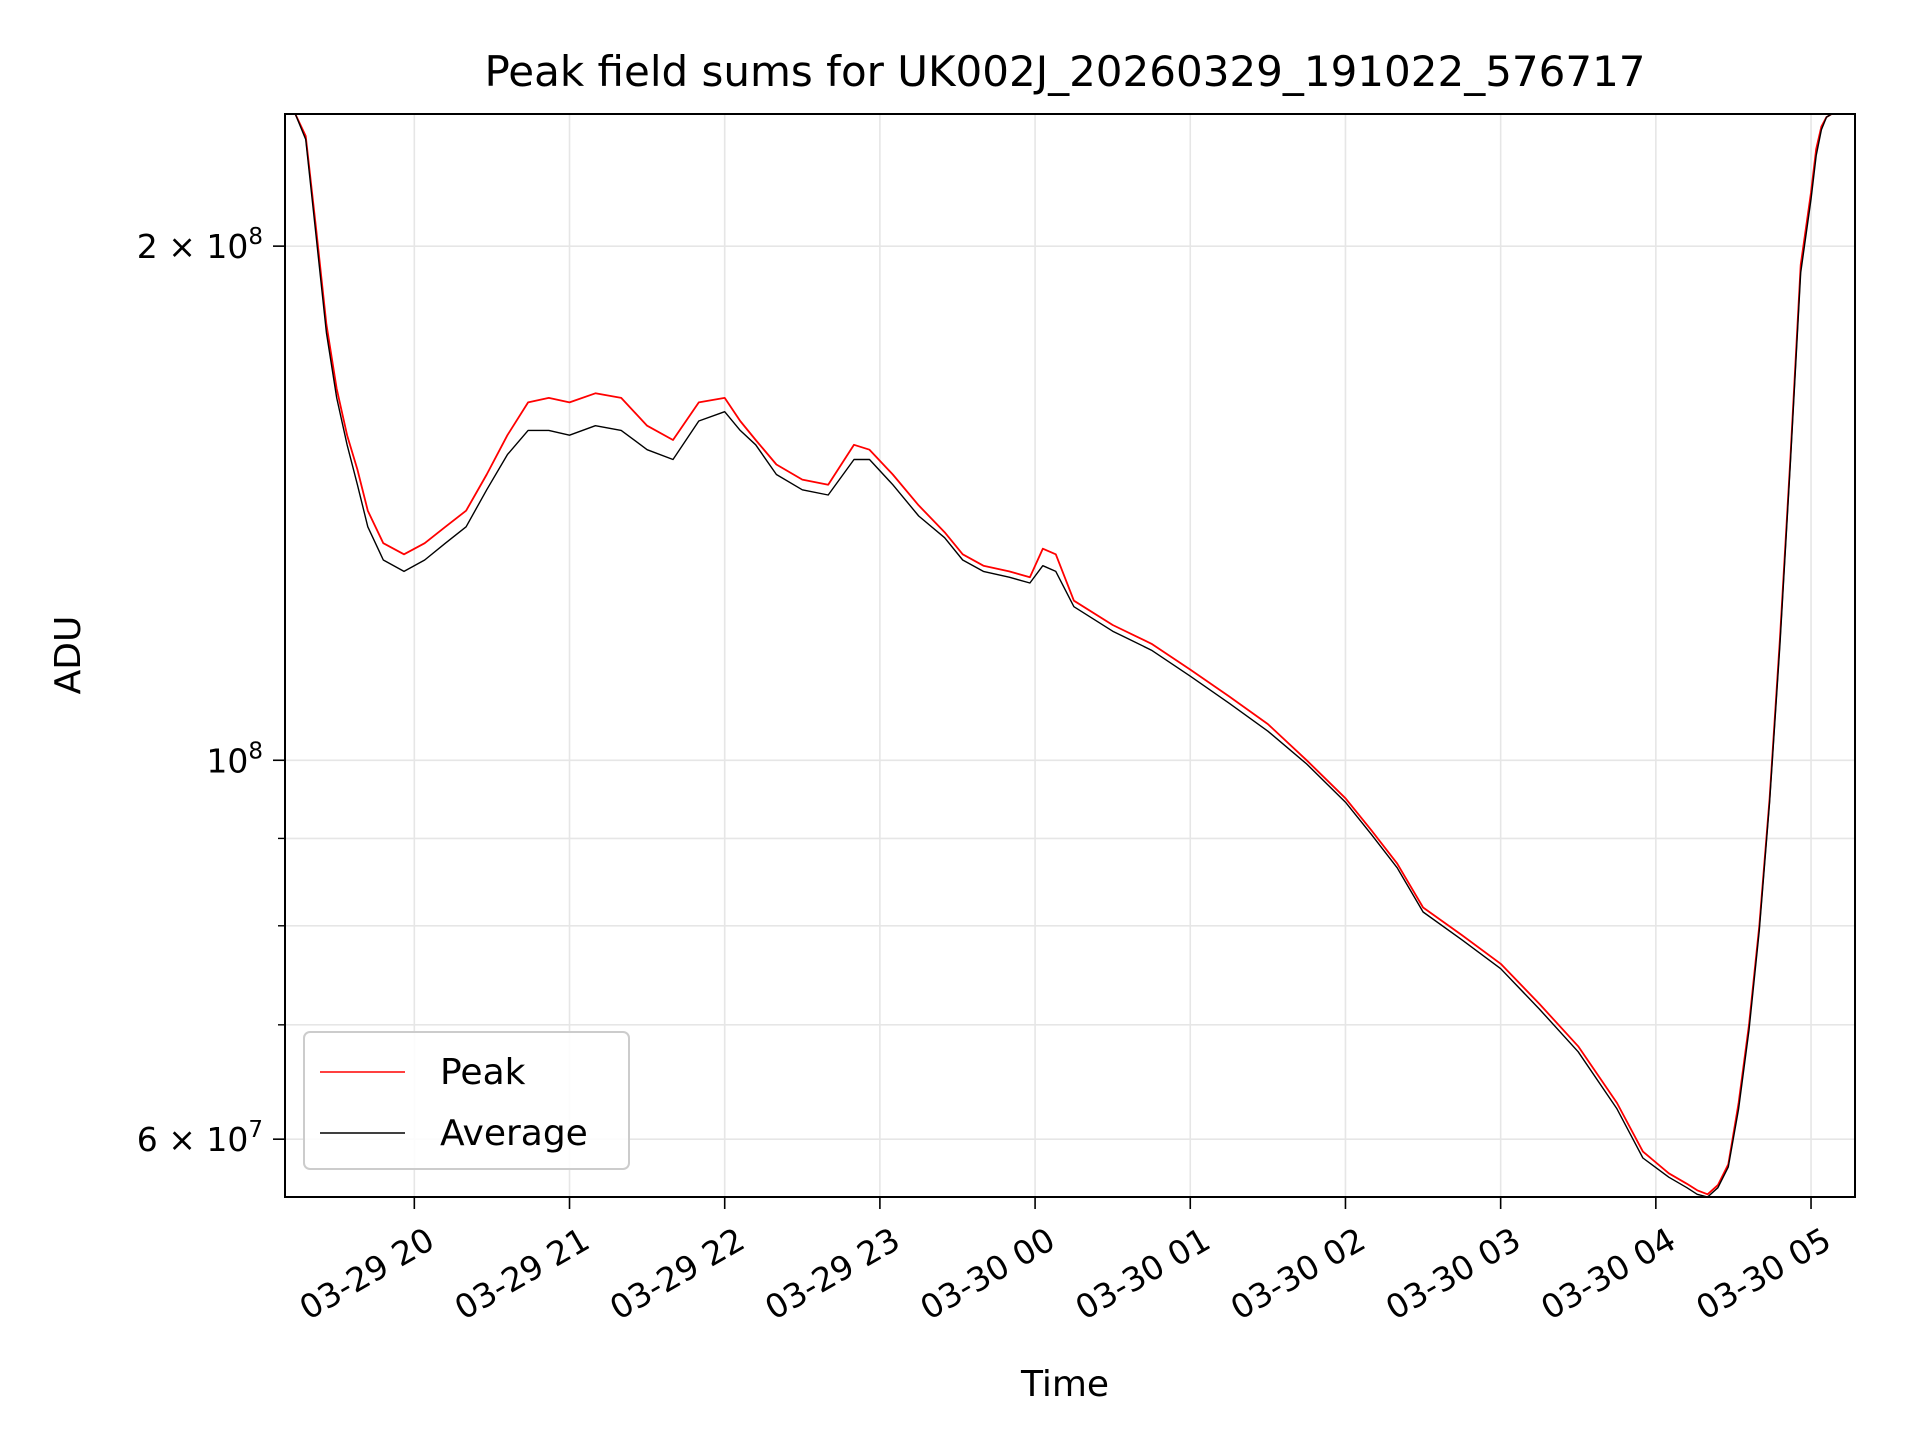 This screenshot has height=1440, width=1920. What do you see at coordinates (200, 1138) in the screenshot?
I see `y-tick-label: 6 × 107` at bounding box center [200, 1138].